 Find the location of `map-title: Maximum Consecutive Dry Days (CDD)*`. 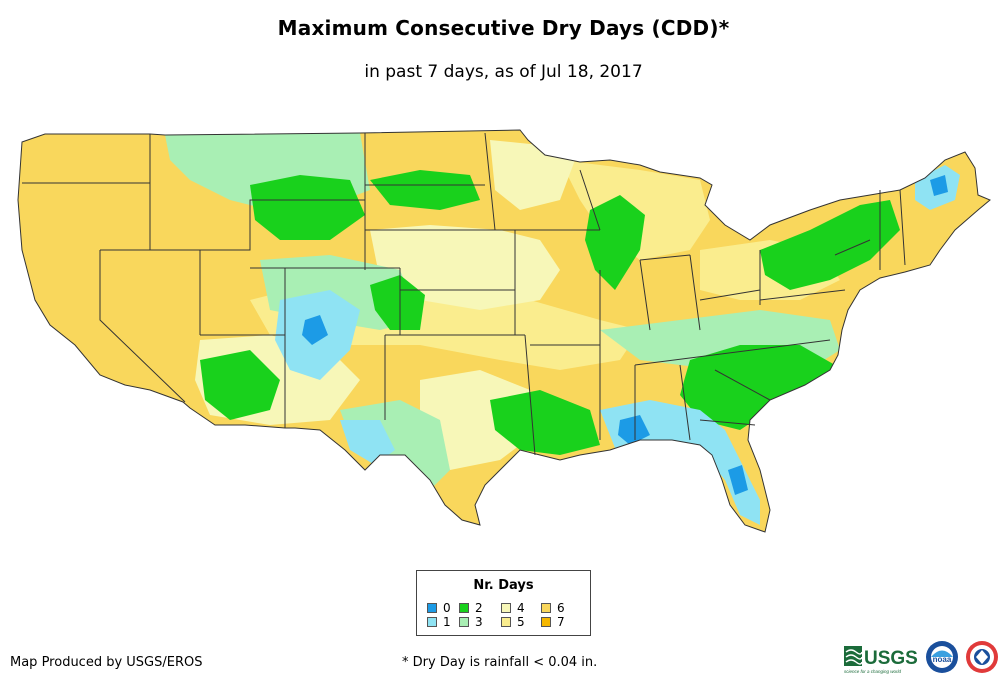

map-title: Maximum Consecutive Dry Days (CDD)* is located at coordinates (503, 28).